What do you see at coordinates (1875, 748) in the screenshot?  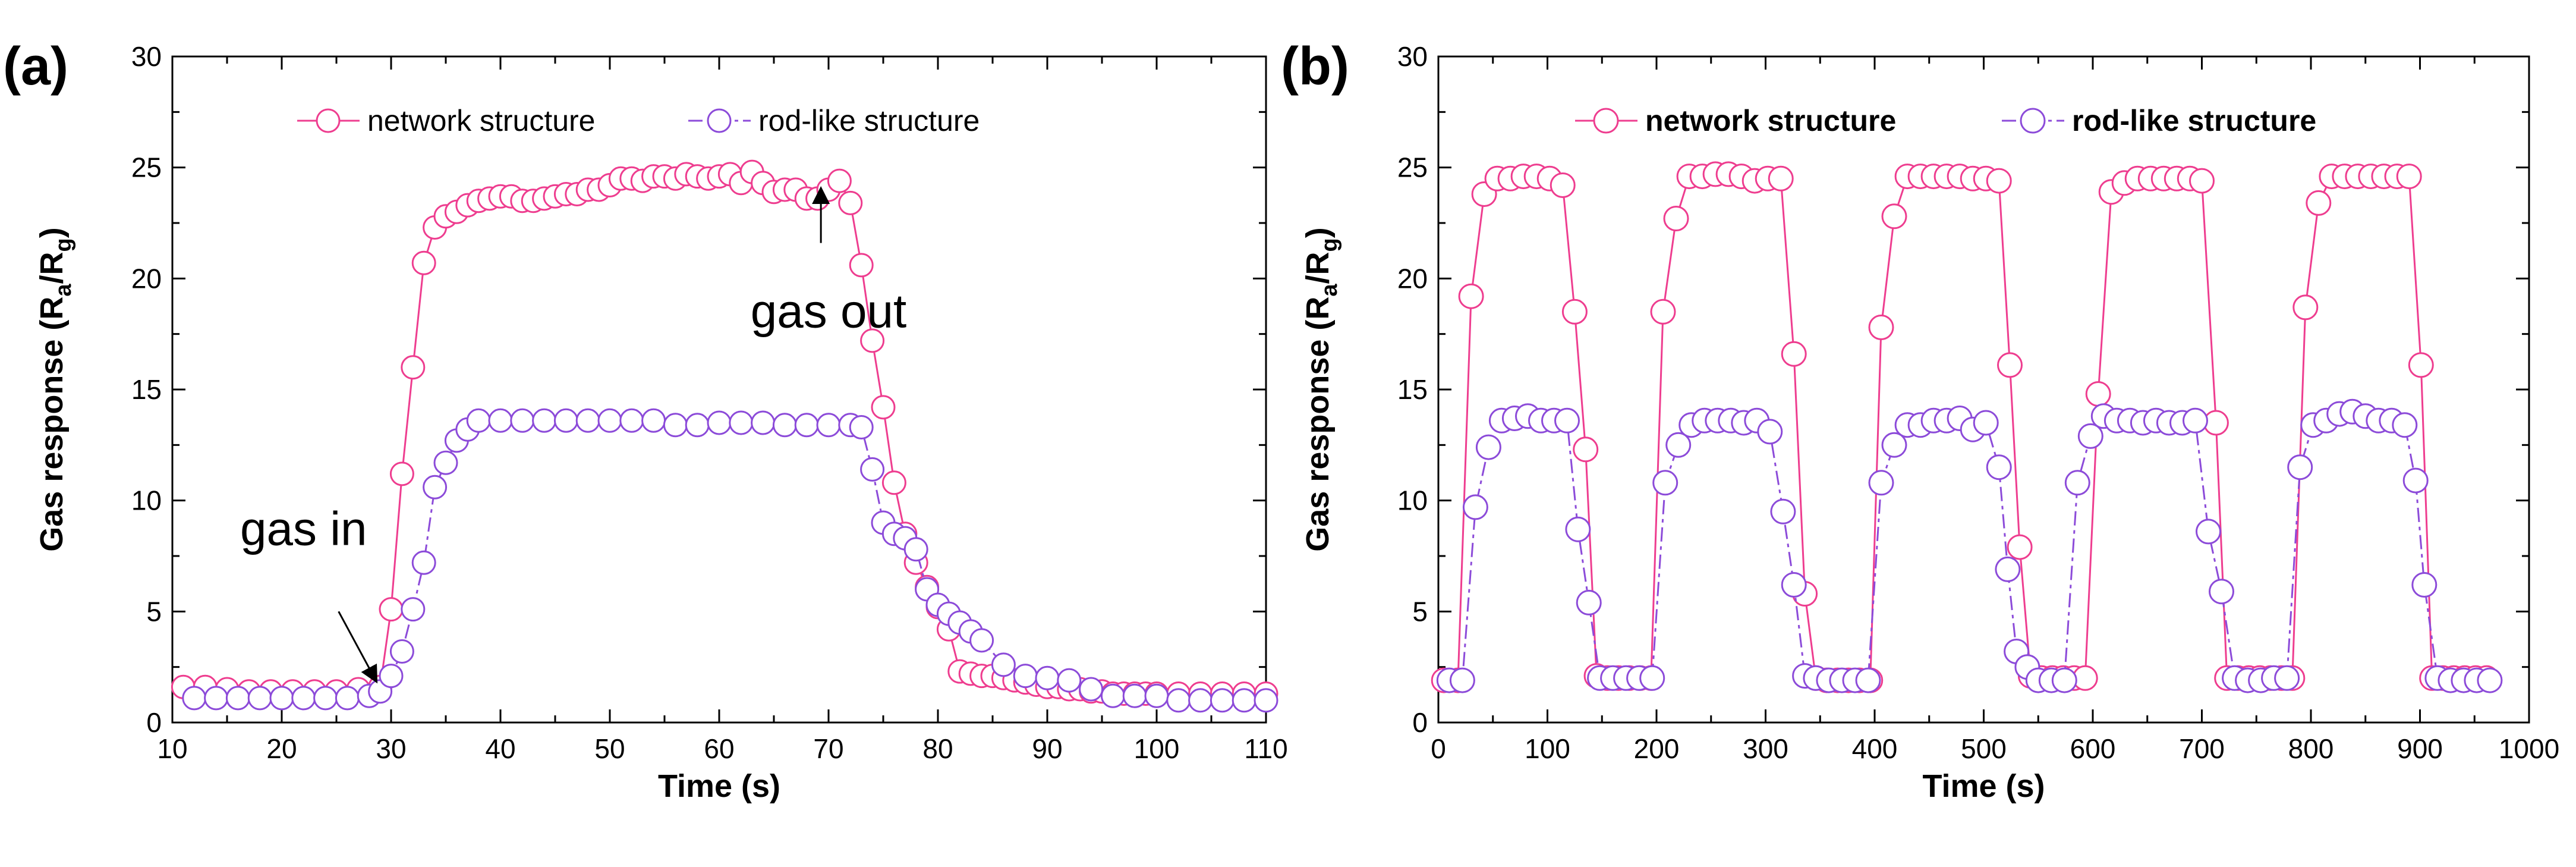 I see `x-tick-label-b: 400` at bounding box center [1875, 748].